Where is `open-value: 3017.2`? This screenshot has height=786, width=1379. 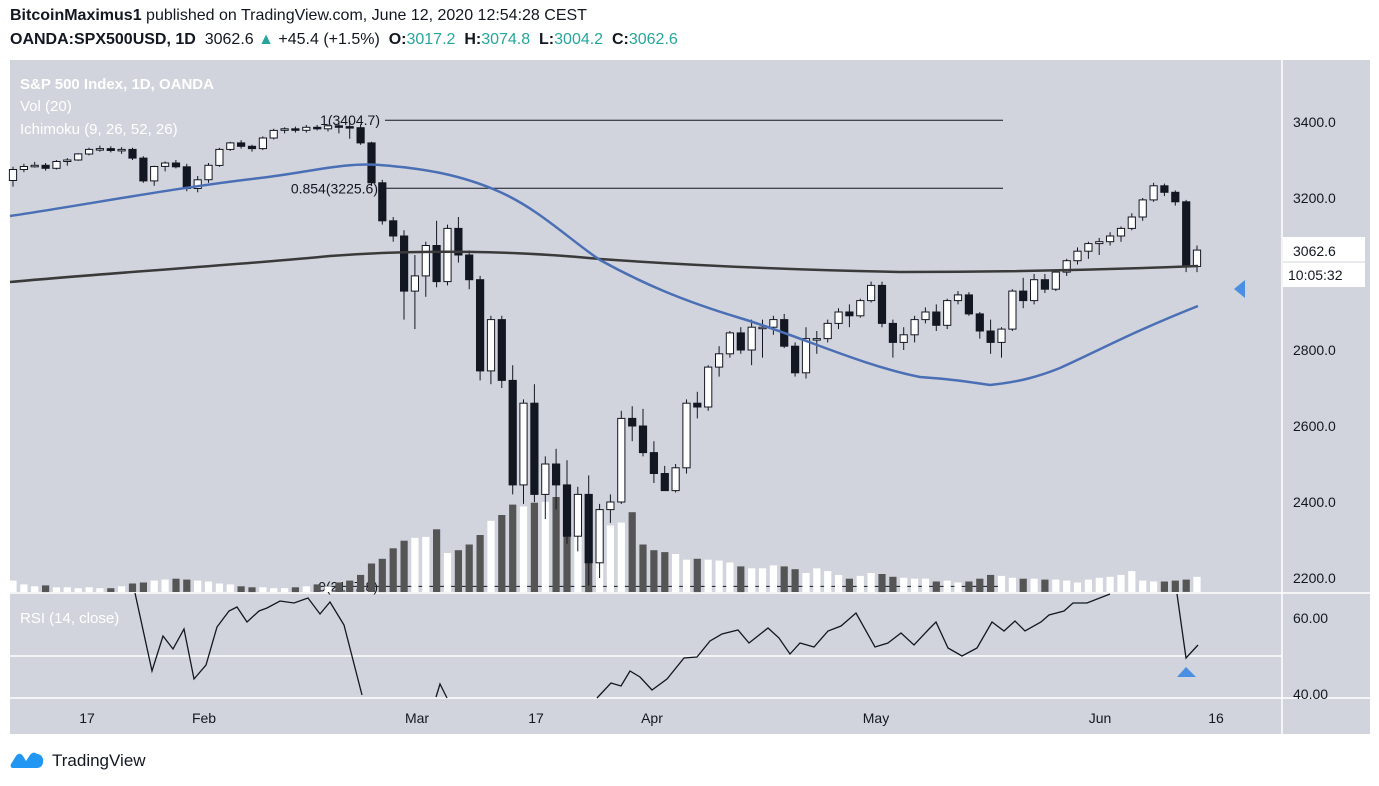 open-value: 3017.2 is located at coordinates (431, 39).